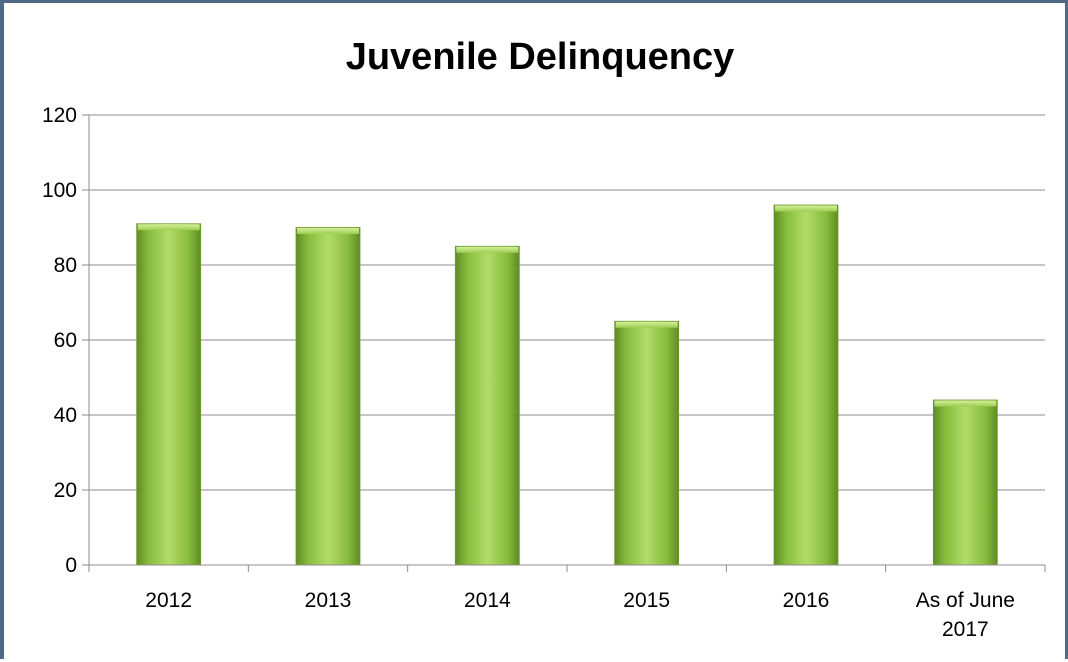 This screenshot has width=1068, height=662. I want to click on y-tick-label: 80, so click(65, 265).